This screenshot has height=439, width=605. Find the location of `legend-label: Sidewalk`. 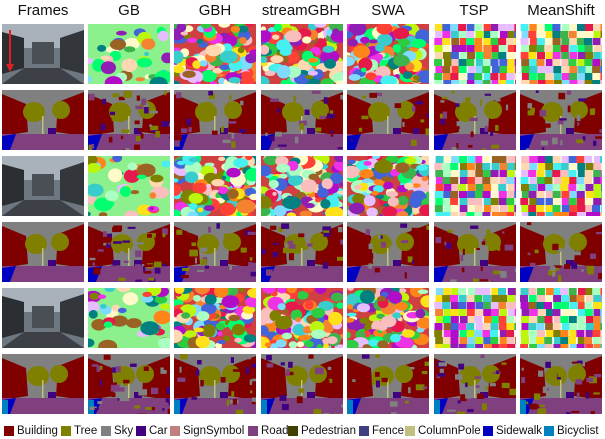

legend-label: Sidewalk is located at coordinates (519, 431).